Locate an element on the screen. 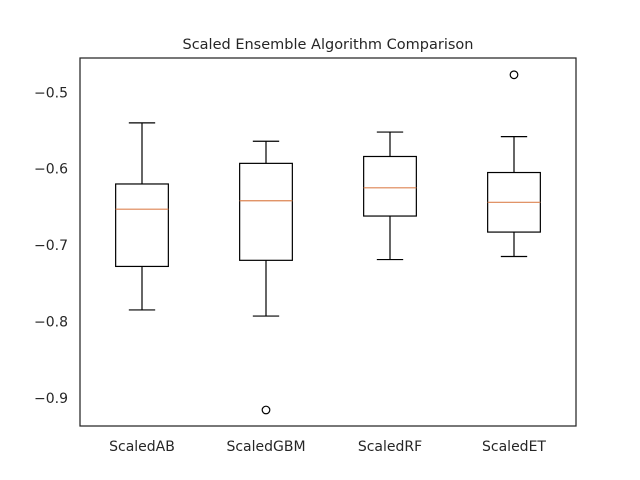 Image resolution: width=640 pixels, height=480 pixels. chart-title: Scaled Ensemble Algorithm Comparison is located at coordinates (328, 45).